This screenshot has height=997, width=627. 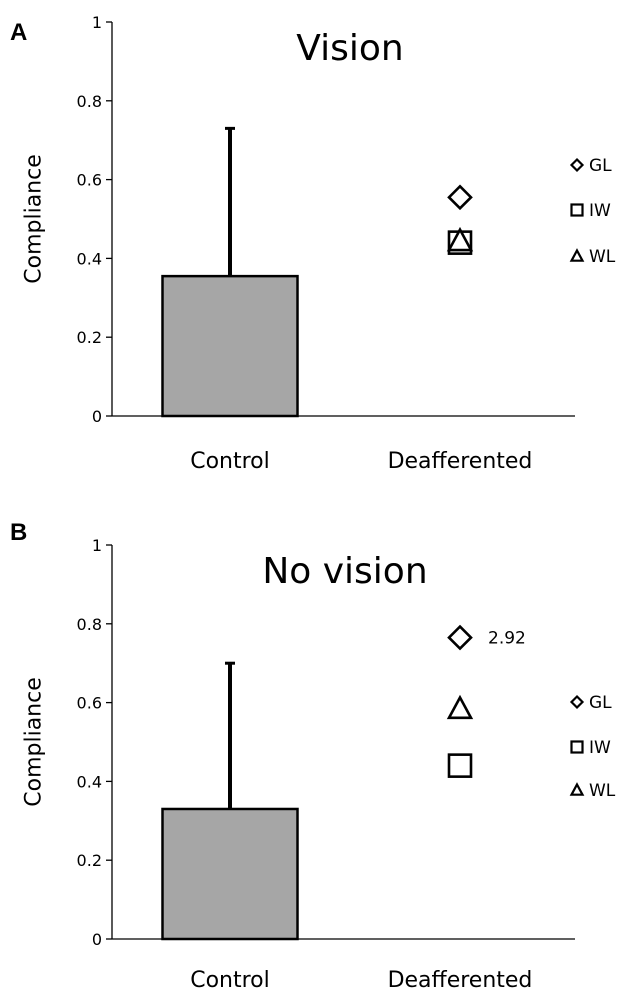 What do you see at coordinates (18, 532) in the screenshot?
I see `panel-letter: B` at bounding box center [18, 532].